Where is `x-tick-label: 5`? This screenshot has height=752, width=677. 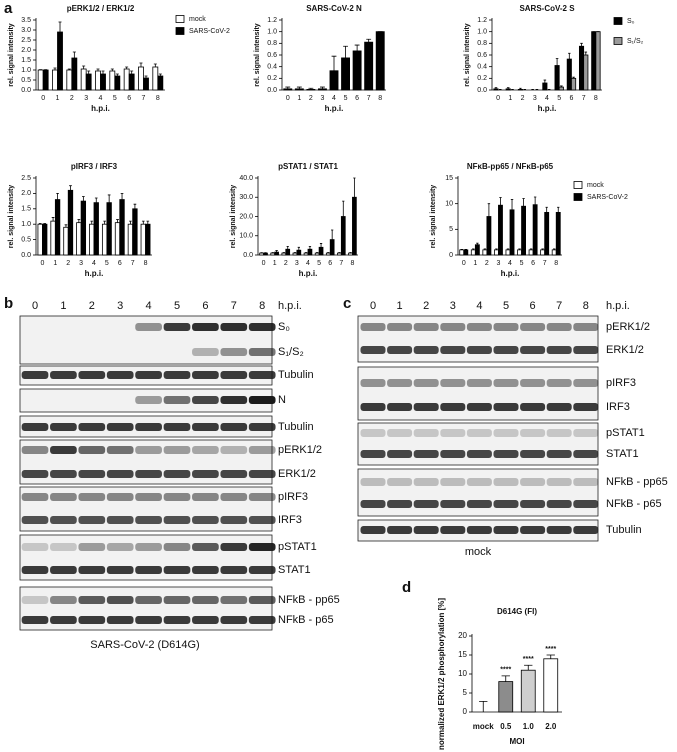 x-tick-label: 5 is located at coordinates (522, 263).